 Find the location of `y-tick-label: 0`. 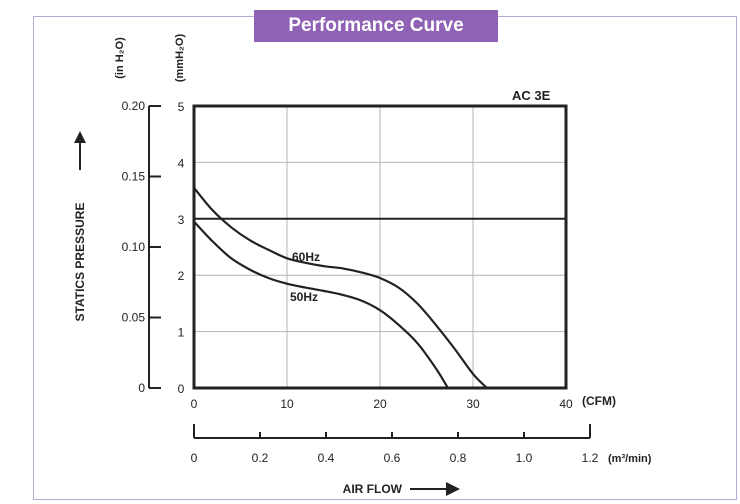

y-tick-label: 0 is located at coordinates (181, 389).